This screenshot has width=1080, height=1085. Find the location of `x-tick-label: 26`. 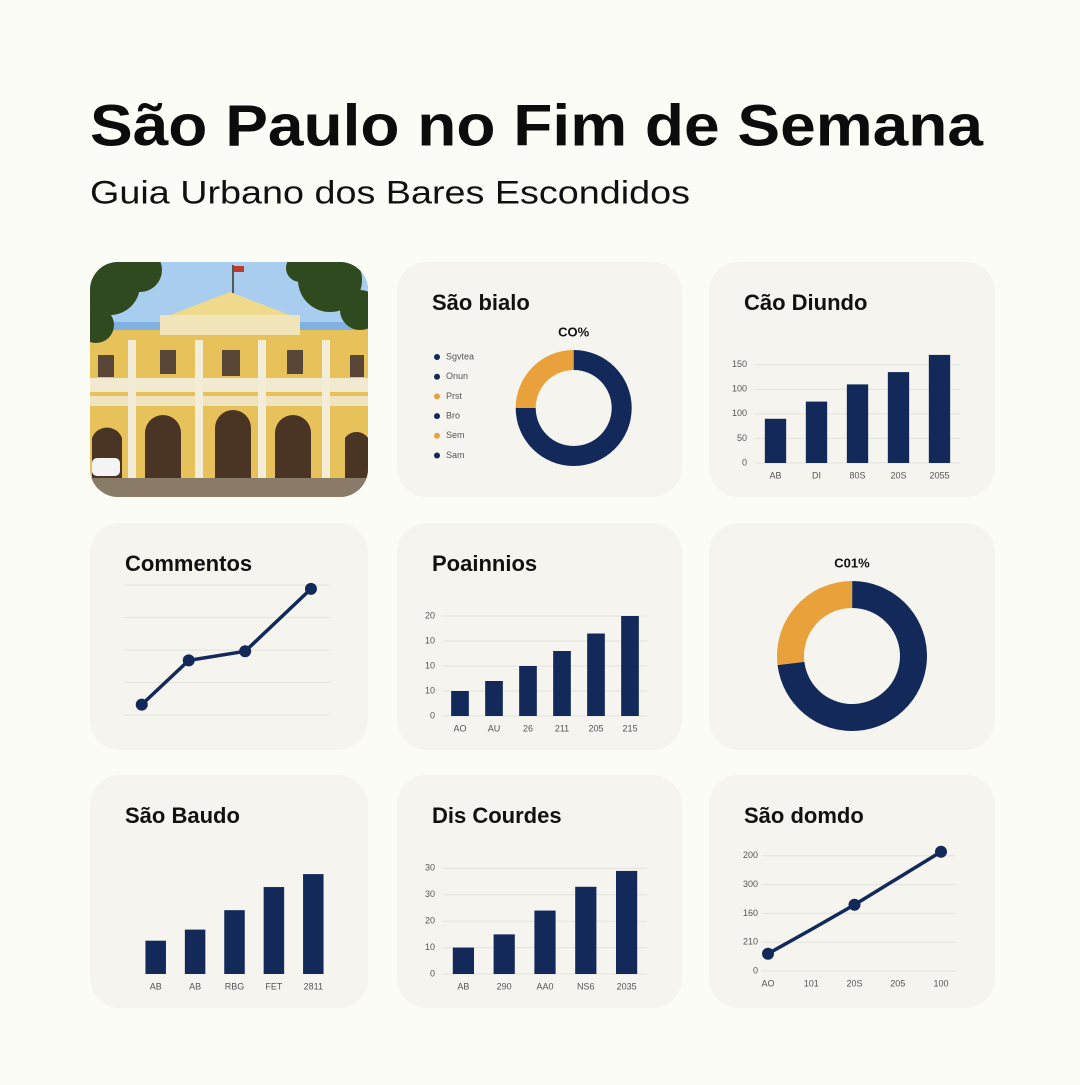

x-tick-label: 26 is located at coordinates (528, 728).